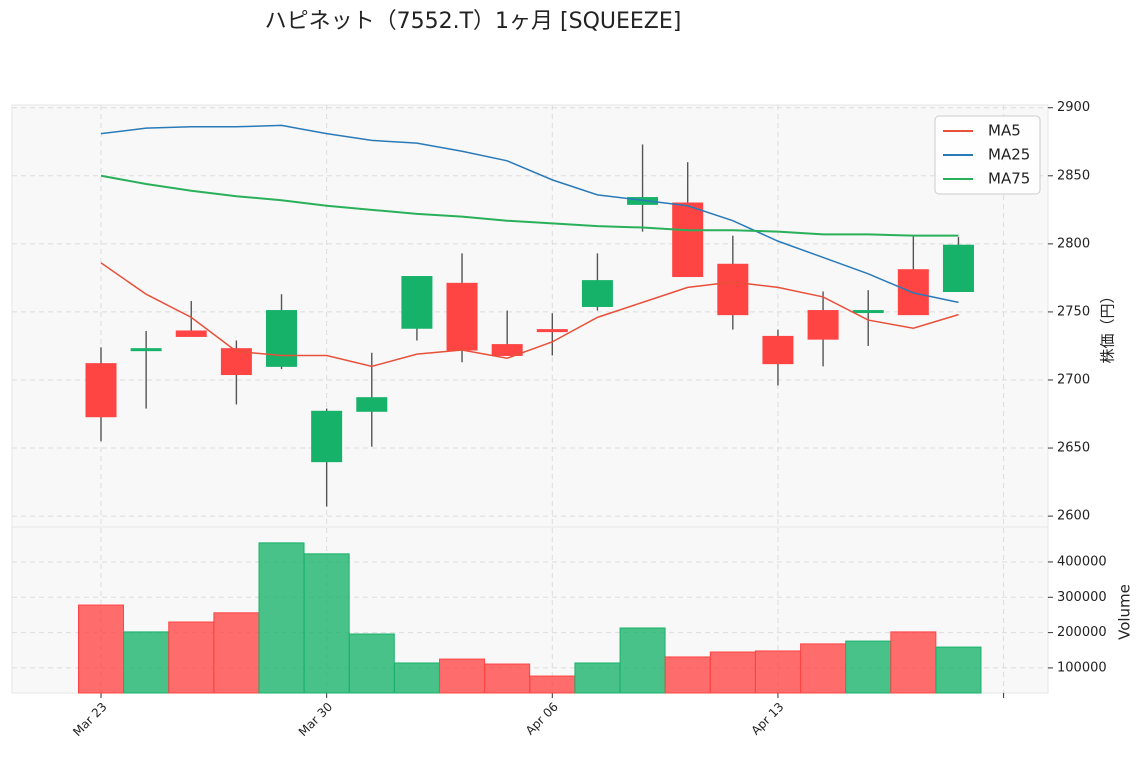  I want to click on y-axis-label: 株価（円）, so click(1108, 325).